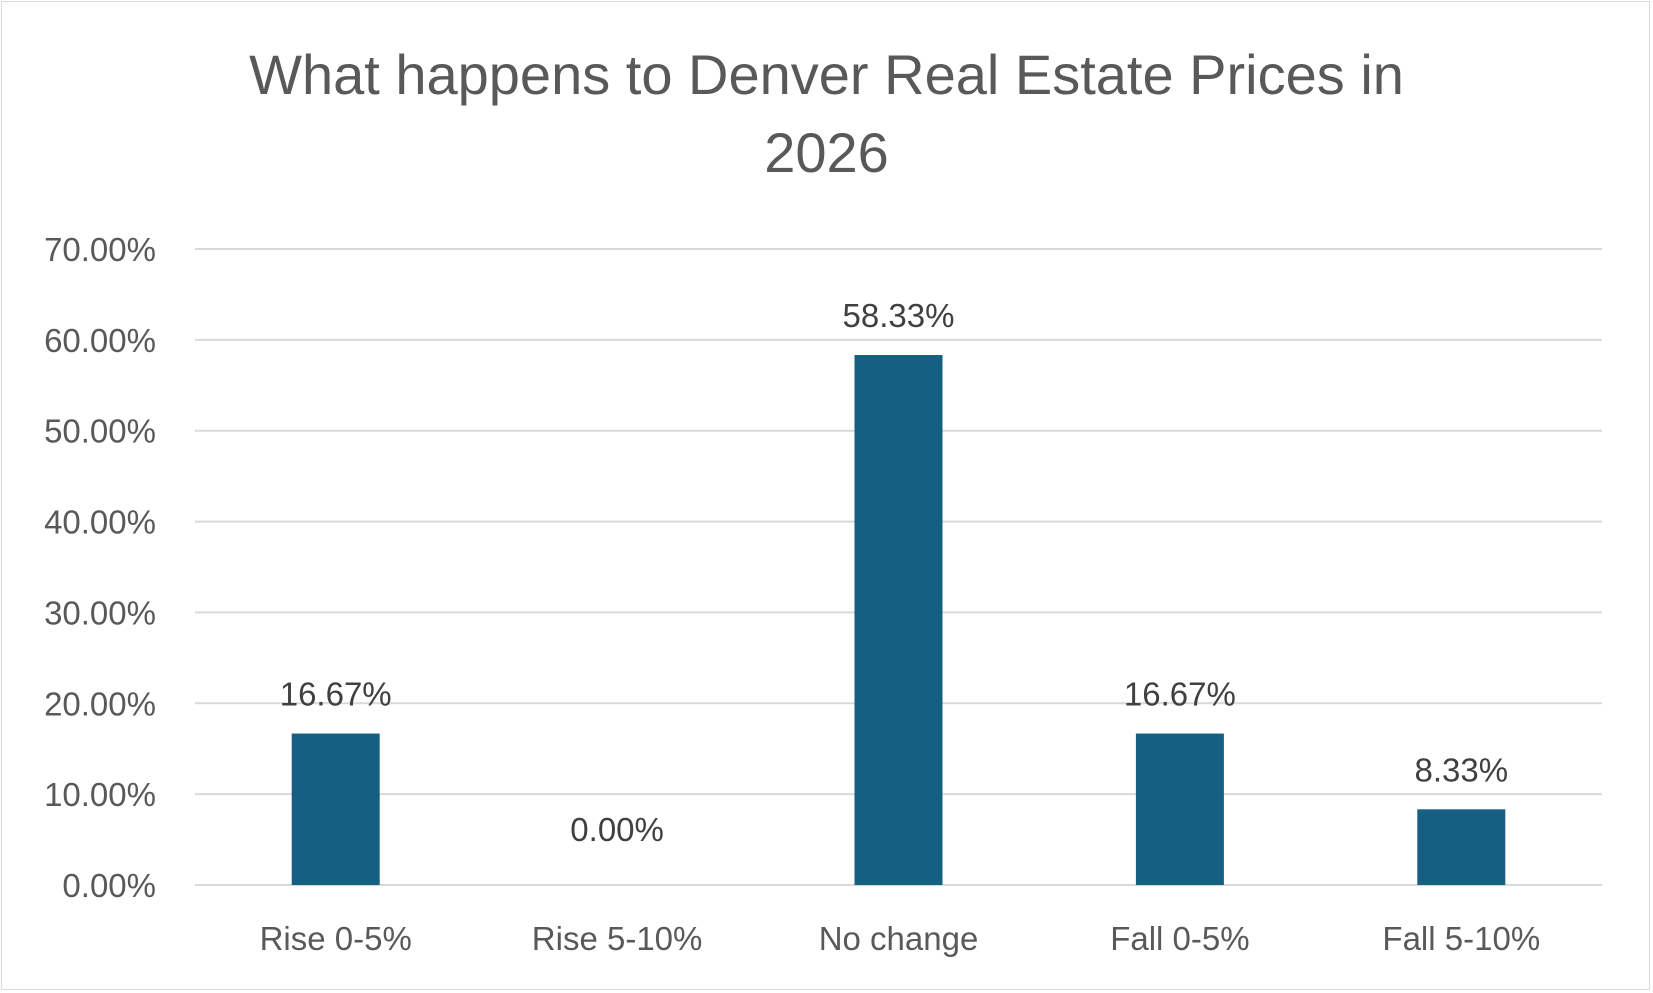 The height and width of the screenshot is (993, 1653). I want to click on y-tick-label: 50.00%, so click(100, 431).